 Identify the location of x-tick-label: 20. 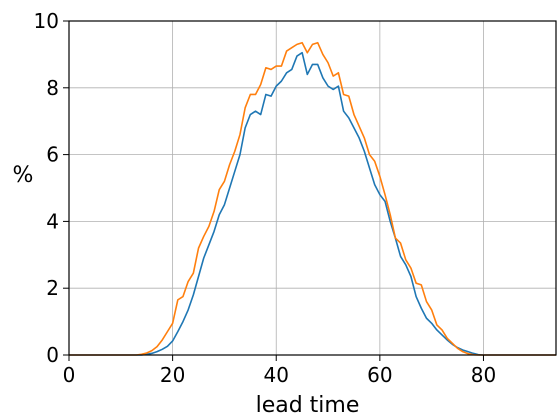
(172, 375).